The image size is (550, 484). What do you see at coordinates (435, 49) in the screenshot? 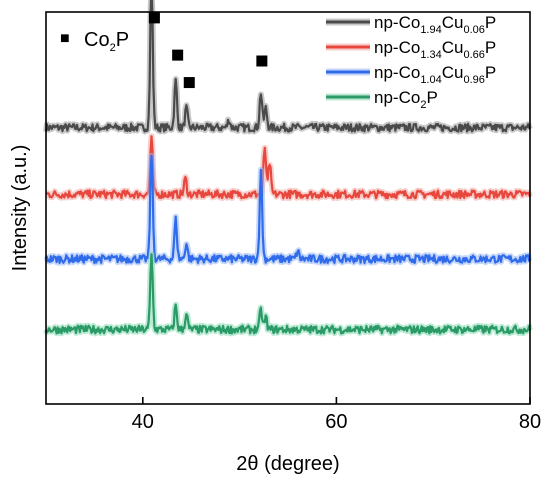
I see `legend-label-1: np-Co1.34Cu0.66P` at bounding box center [435, 49].